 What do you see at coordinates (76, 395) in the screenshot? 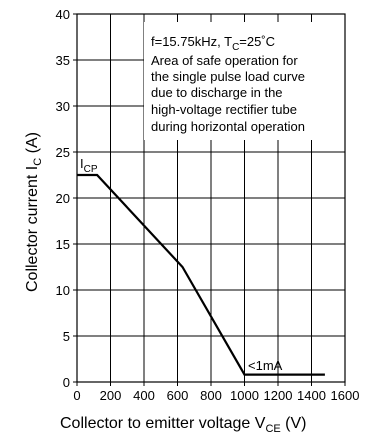
I see `x-tick-label-0: 0` at bounding box center [76, 395].